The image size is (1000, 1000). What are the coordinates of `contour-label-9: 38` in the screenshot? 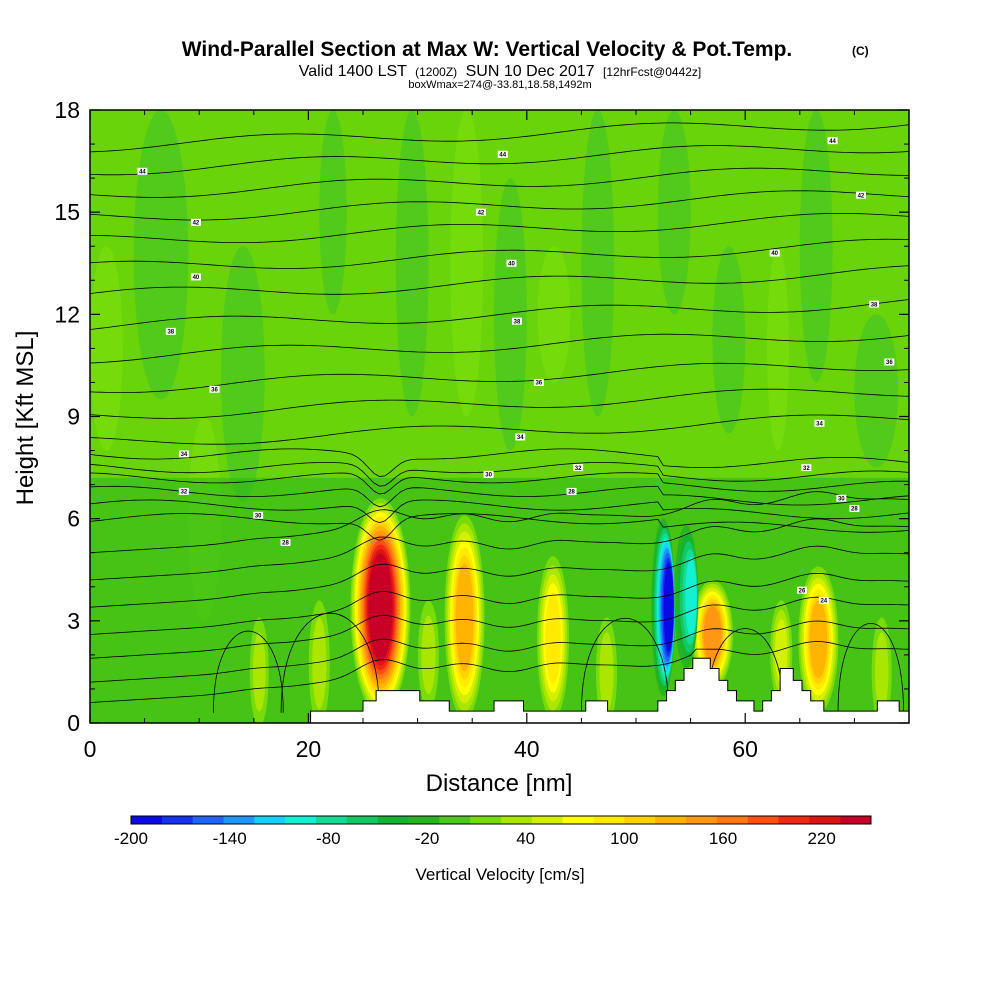 It's located at (170, 331).